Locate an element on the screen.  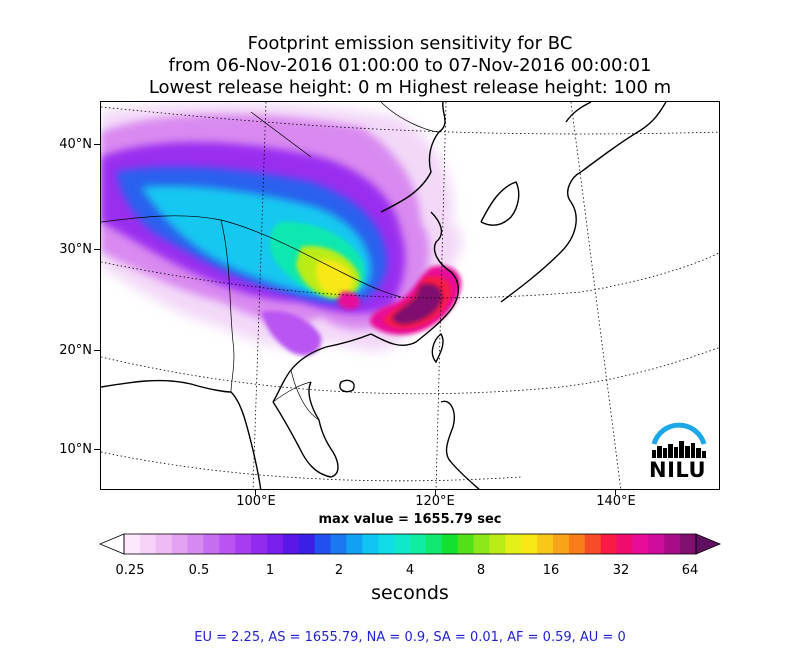
colorbar-tick-label: 1 is located at coordinates (270, 570).